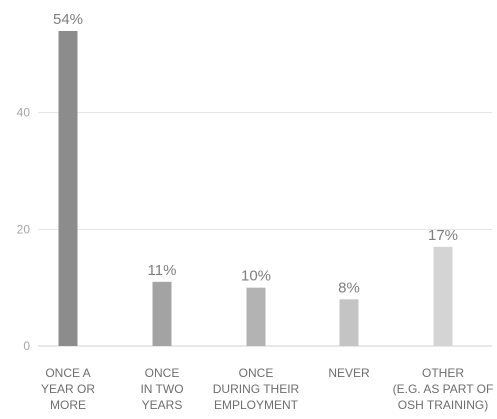  Describe the element at coordinates (68, 19) in the screenshot. I see `data-label: 54%` at that location.